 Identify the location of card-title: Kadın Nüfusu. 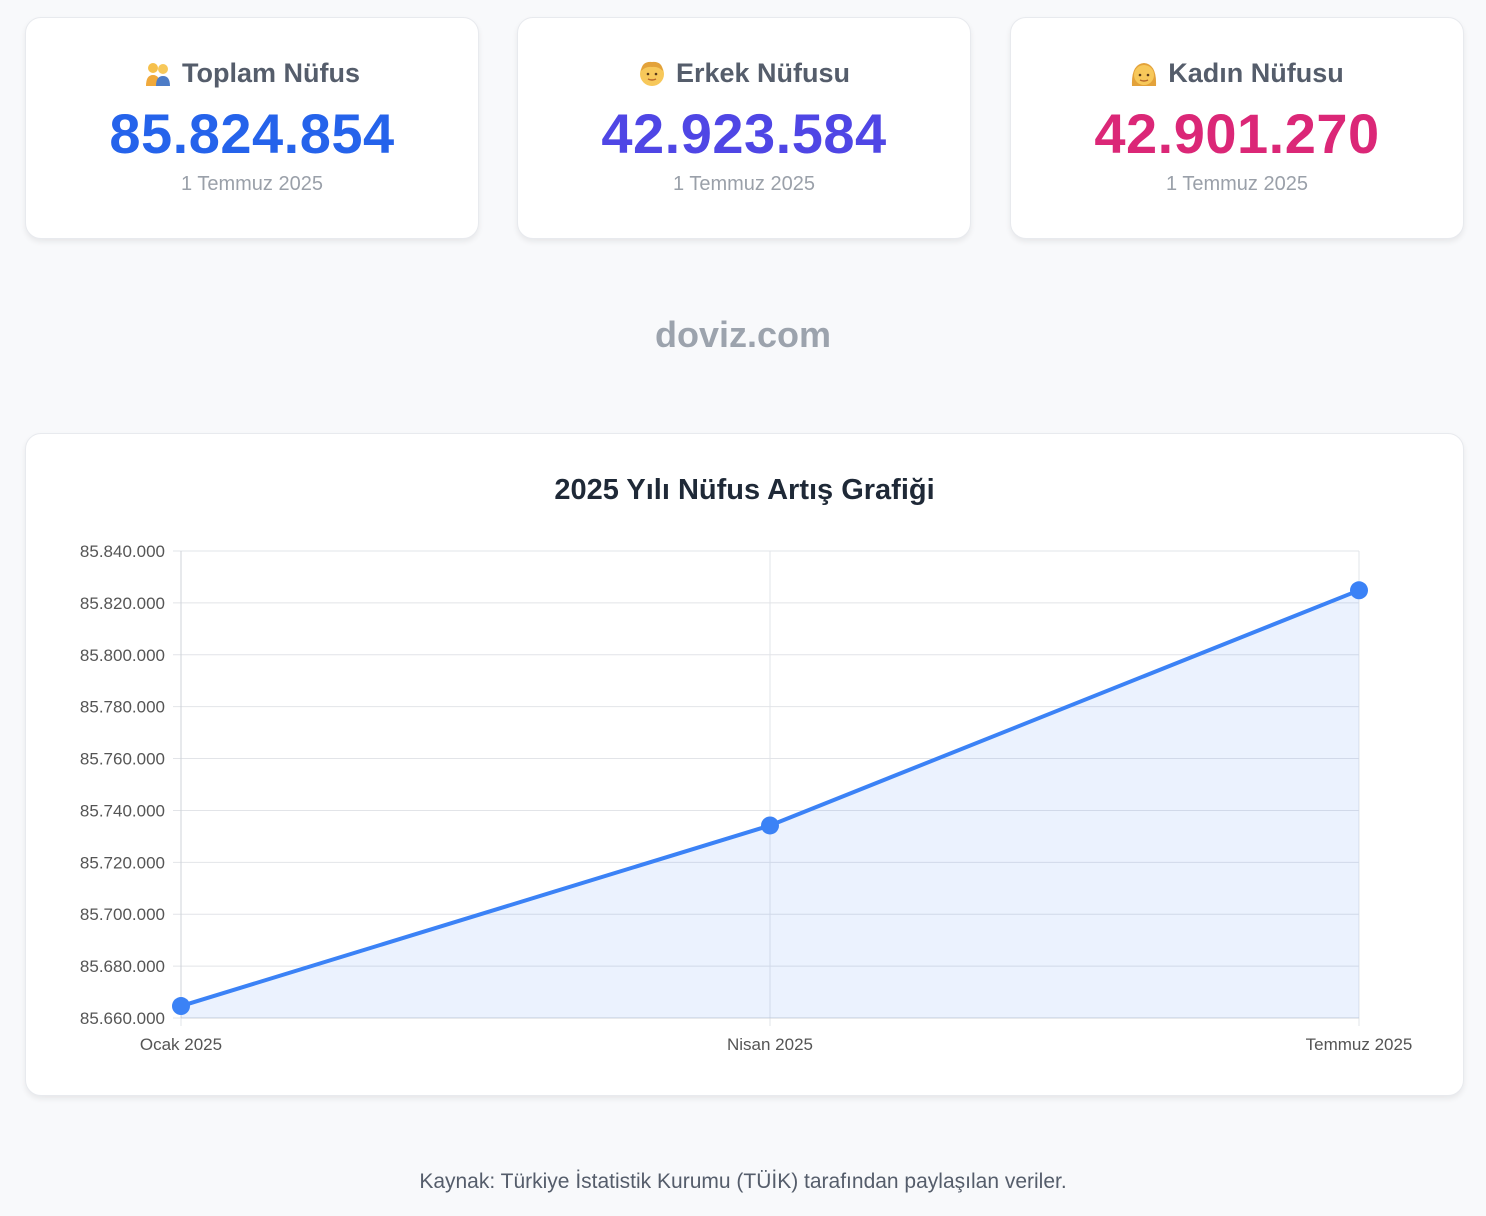
(1237, 73).